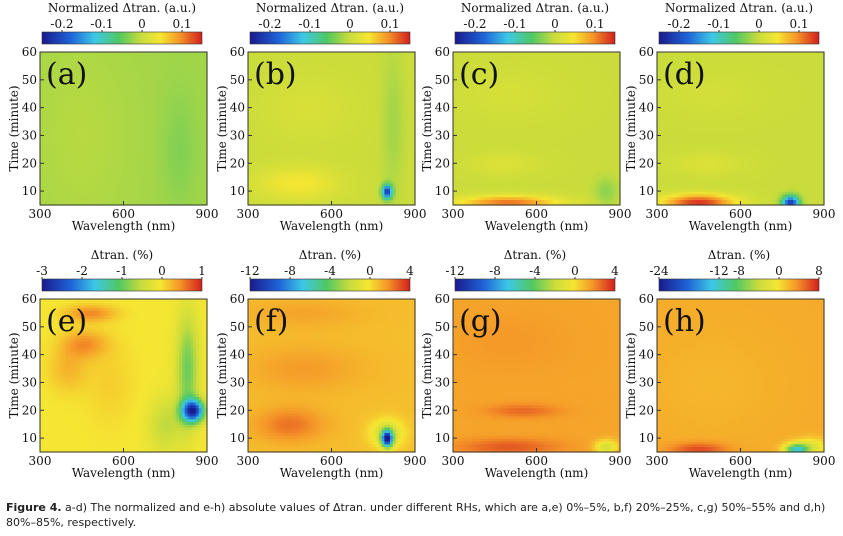 The height and width of the screenshot is (536, 843). I want to click on y-tick-label: 60, so click(29, 52).